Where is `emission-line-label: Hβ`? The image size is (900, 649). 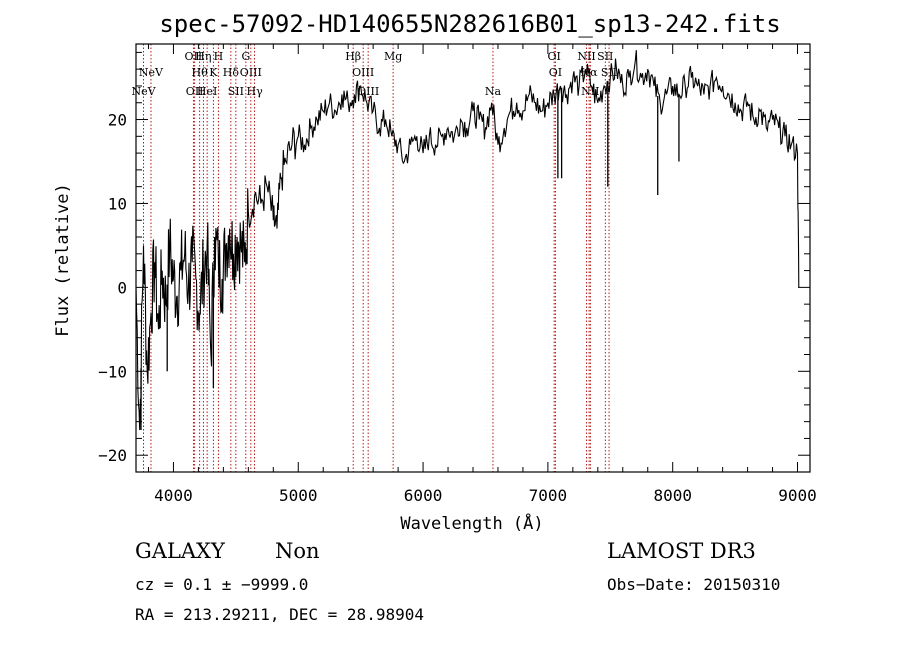
emission-line-label: Hβ is located at coordinates (353, 56).